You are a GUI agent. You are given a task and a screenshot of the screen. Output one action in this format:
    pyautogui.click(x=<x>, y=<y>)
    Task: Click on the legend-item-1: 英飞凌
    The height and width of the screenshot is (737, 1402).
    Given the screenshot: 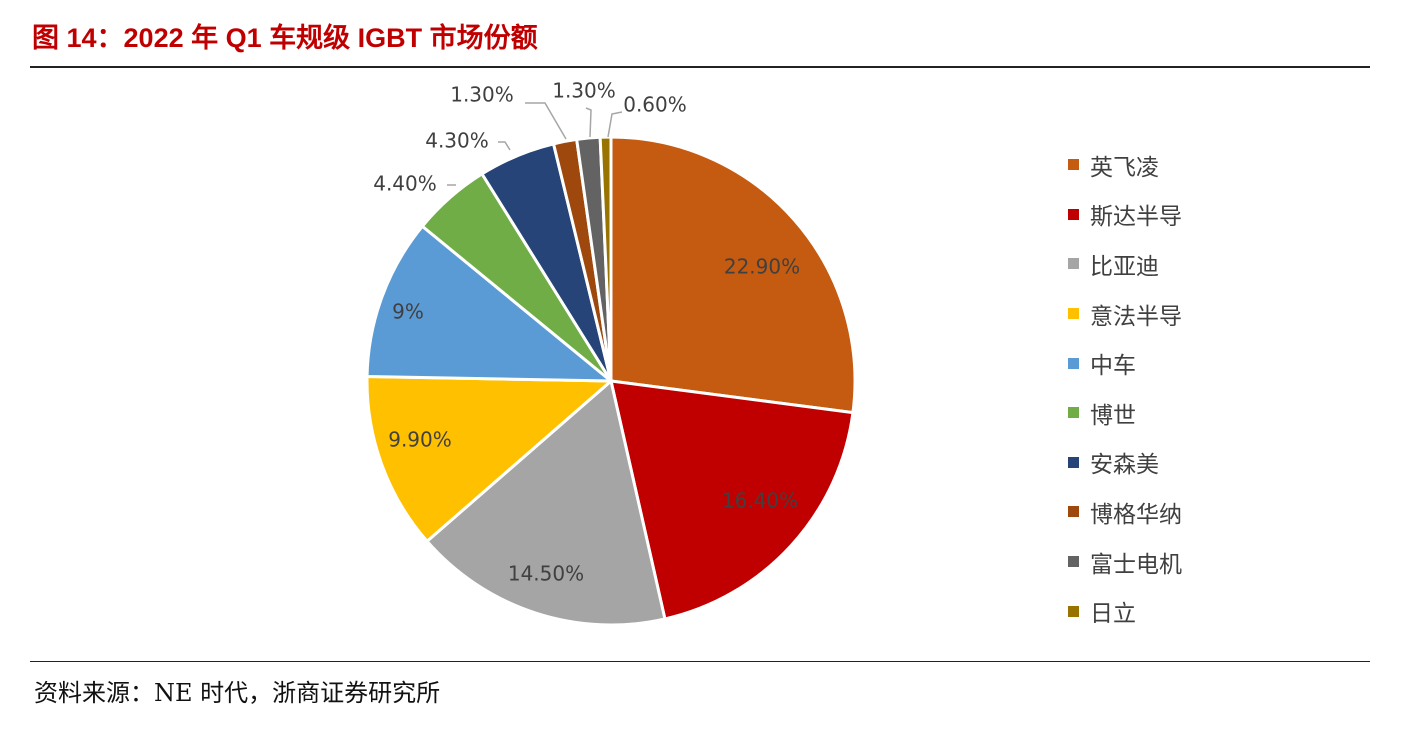 What is the action you would take?
    pyautogui.click(x=1125, y=165)
    